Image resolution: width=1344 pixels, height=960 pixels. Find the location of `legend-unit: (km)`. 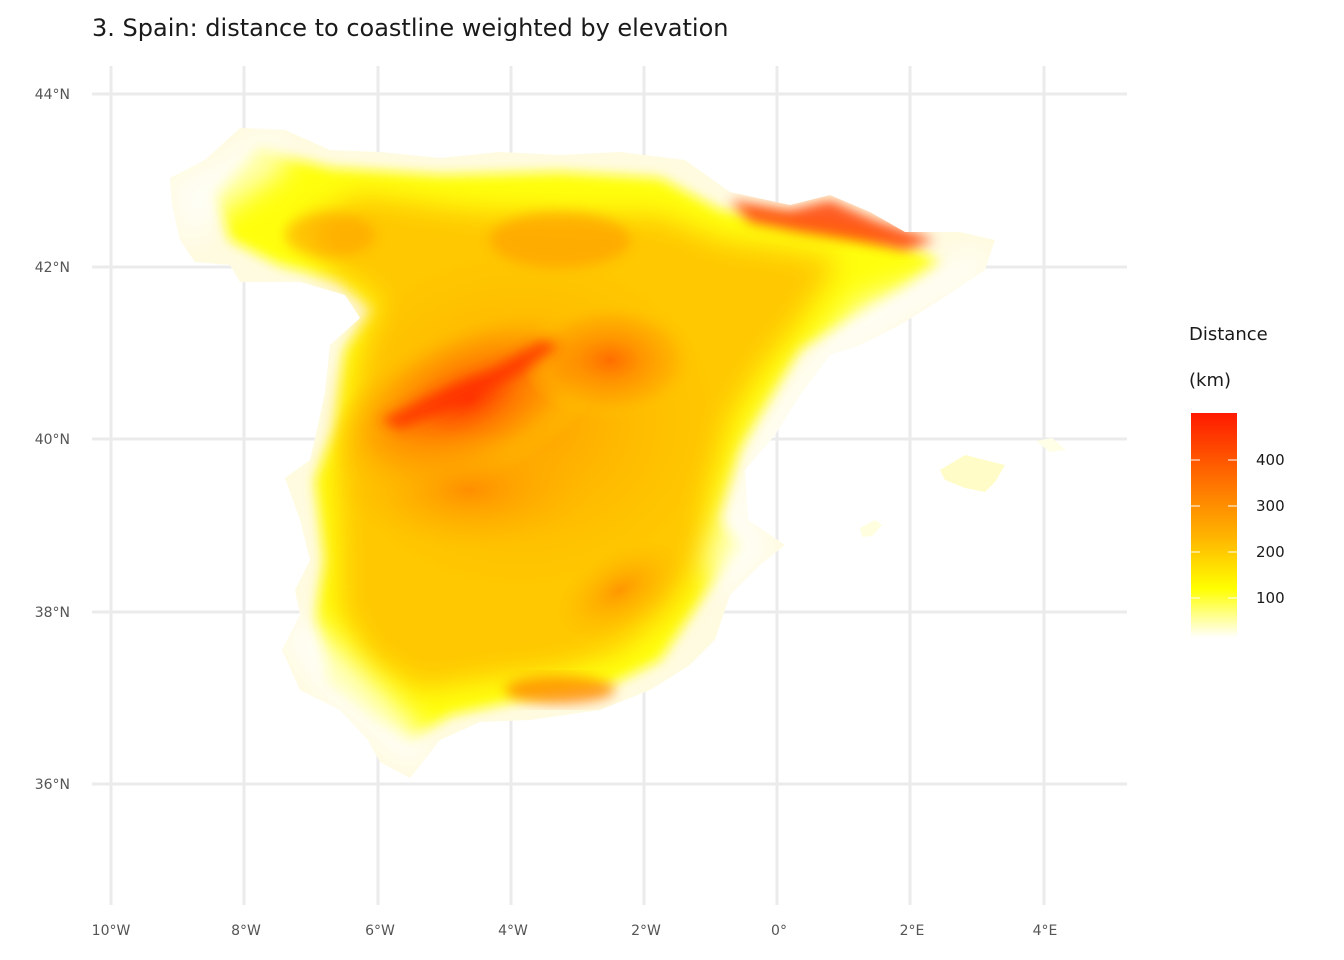

legend-unit: (km) is located at coordinates (1210, 380).